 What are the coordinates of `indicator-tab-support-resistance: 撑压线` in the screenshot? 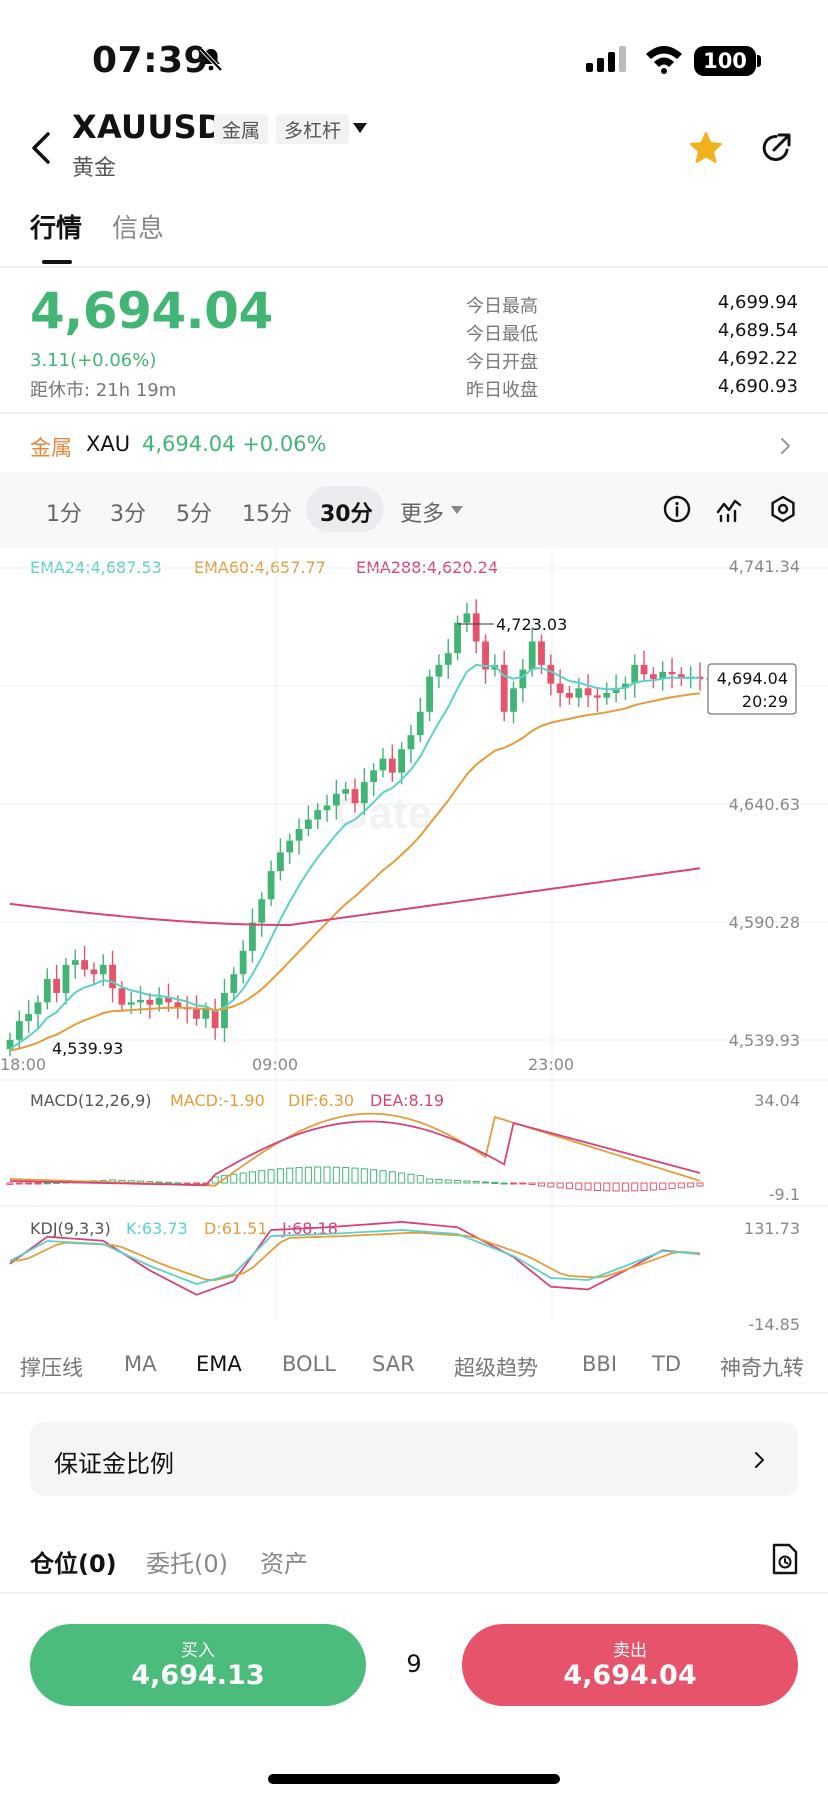 It's located at (51, 1368).